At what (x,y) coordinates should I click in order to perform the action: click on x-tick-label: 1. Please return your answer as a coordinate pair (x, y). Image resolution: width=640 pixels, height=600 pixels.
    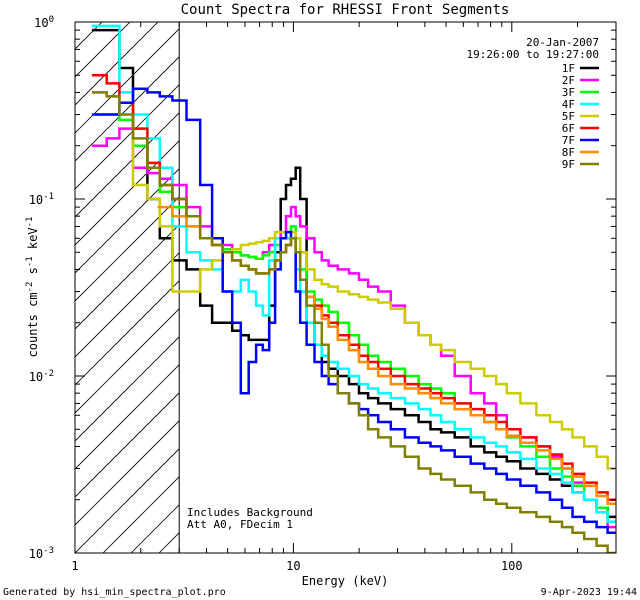
    Looking at the image, I should click on (74, 566).